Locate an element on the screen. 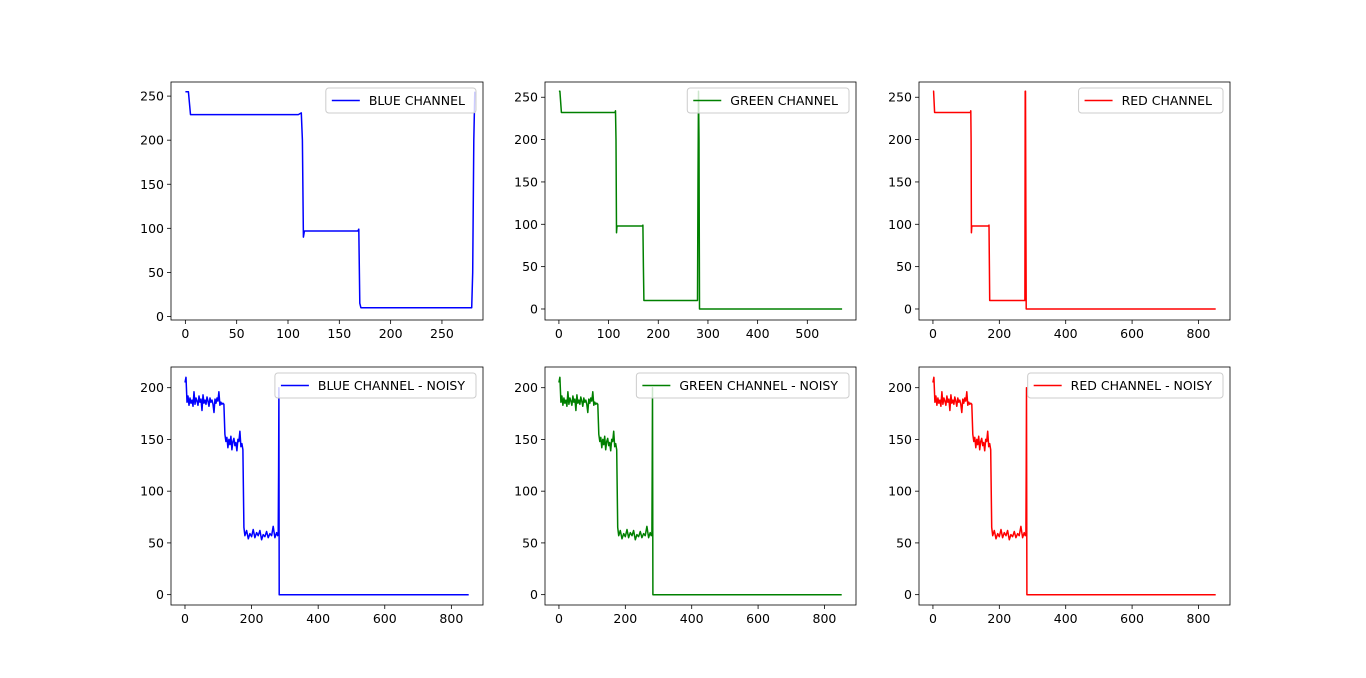  legend: GREEN CHANNEL - NOISY is located at coordinates (742, 385).